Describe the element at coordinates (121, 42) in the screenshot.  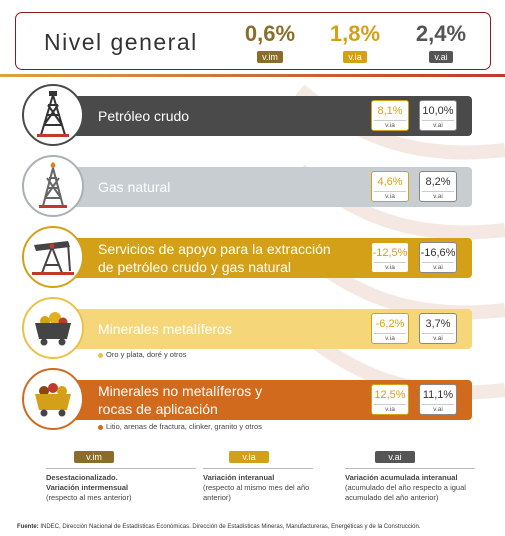
I see `page-title: Nivel general` at that location.